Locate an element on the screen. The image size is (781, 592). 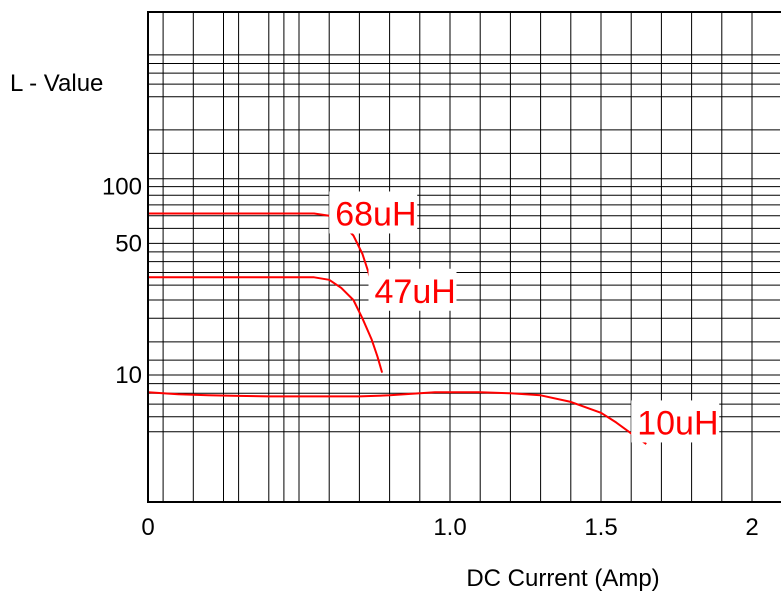
x-tick-label: 1.0 is located at coordinates (449, 527).